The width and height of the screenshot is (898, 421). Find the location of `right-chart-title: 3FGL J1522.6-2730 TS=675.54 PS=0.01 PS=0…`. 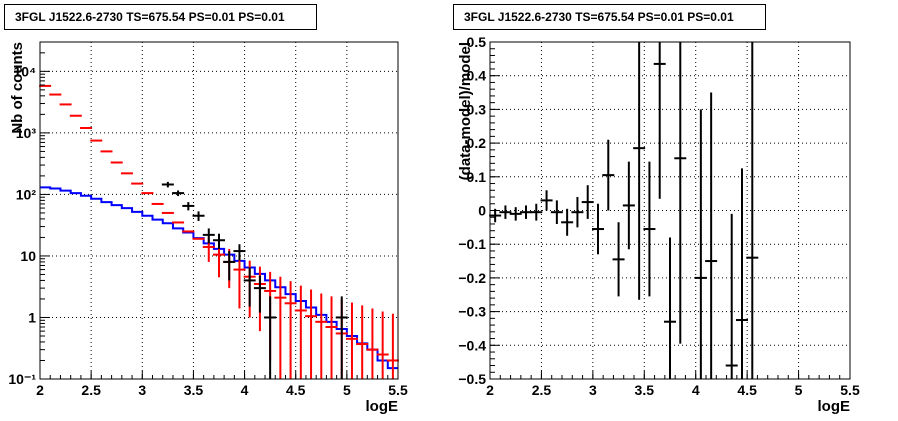

right-chart-title: 3FGL J1522.6-2730 TS=675.54 PS=0.01 PS=0… is located at coordinates (609, 17).